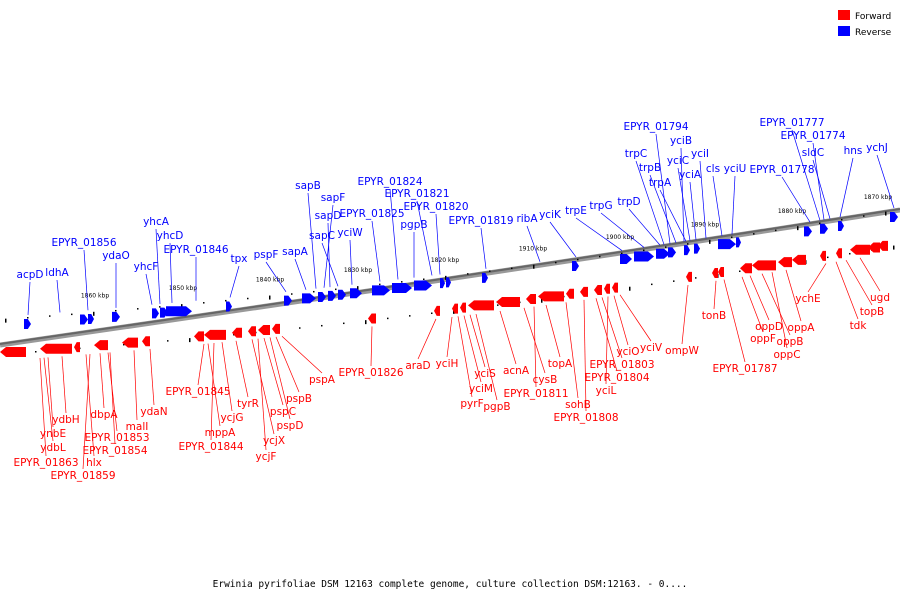 This screenshot has width=900, height=600. I want to click on gene-label-forward: pyrF, so click(471, 404).